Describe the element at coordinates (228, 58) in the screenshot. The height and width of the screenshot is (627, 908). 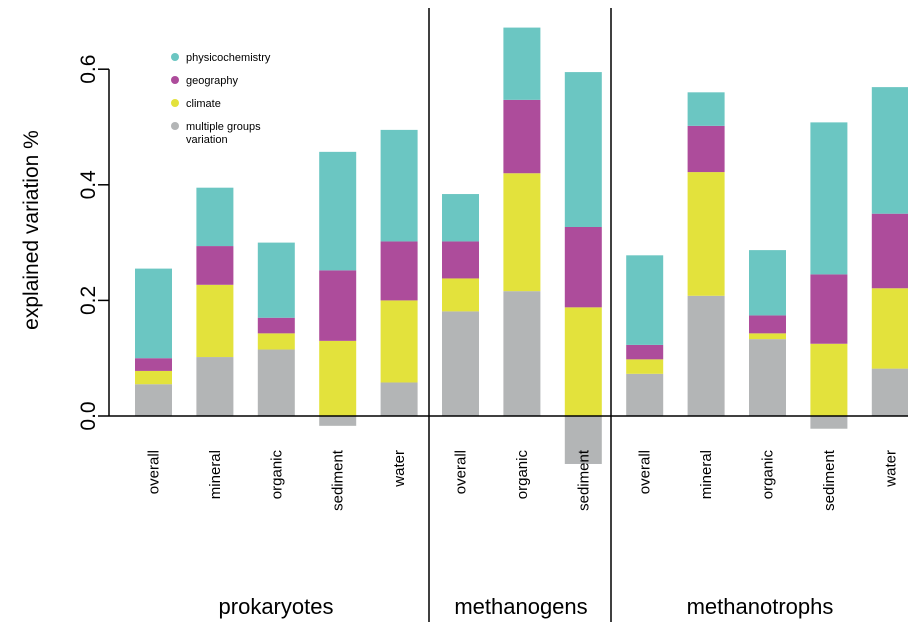
I see `legend-label: physicochemistry` at that location.